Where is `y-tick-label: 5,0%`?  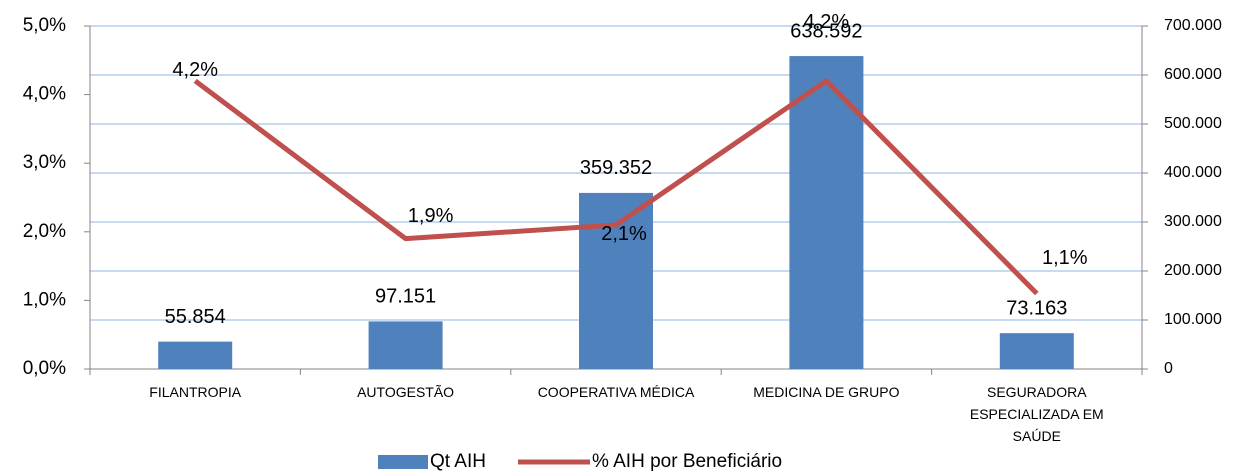
y-tick-label: 5,0% is located at coordinates (44, 25).